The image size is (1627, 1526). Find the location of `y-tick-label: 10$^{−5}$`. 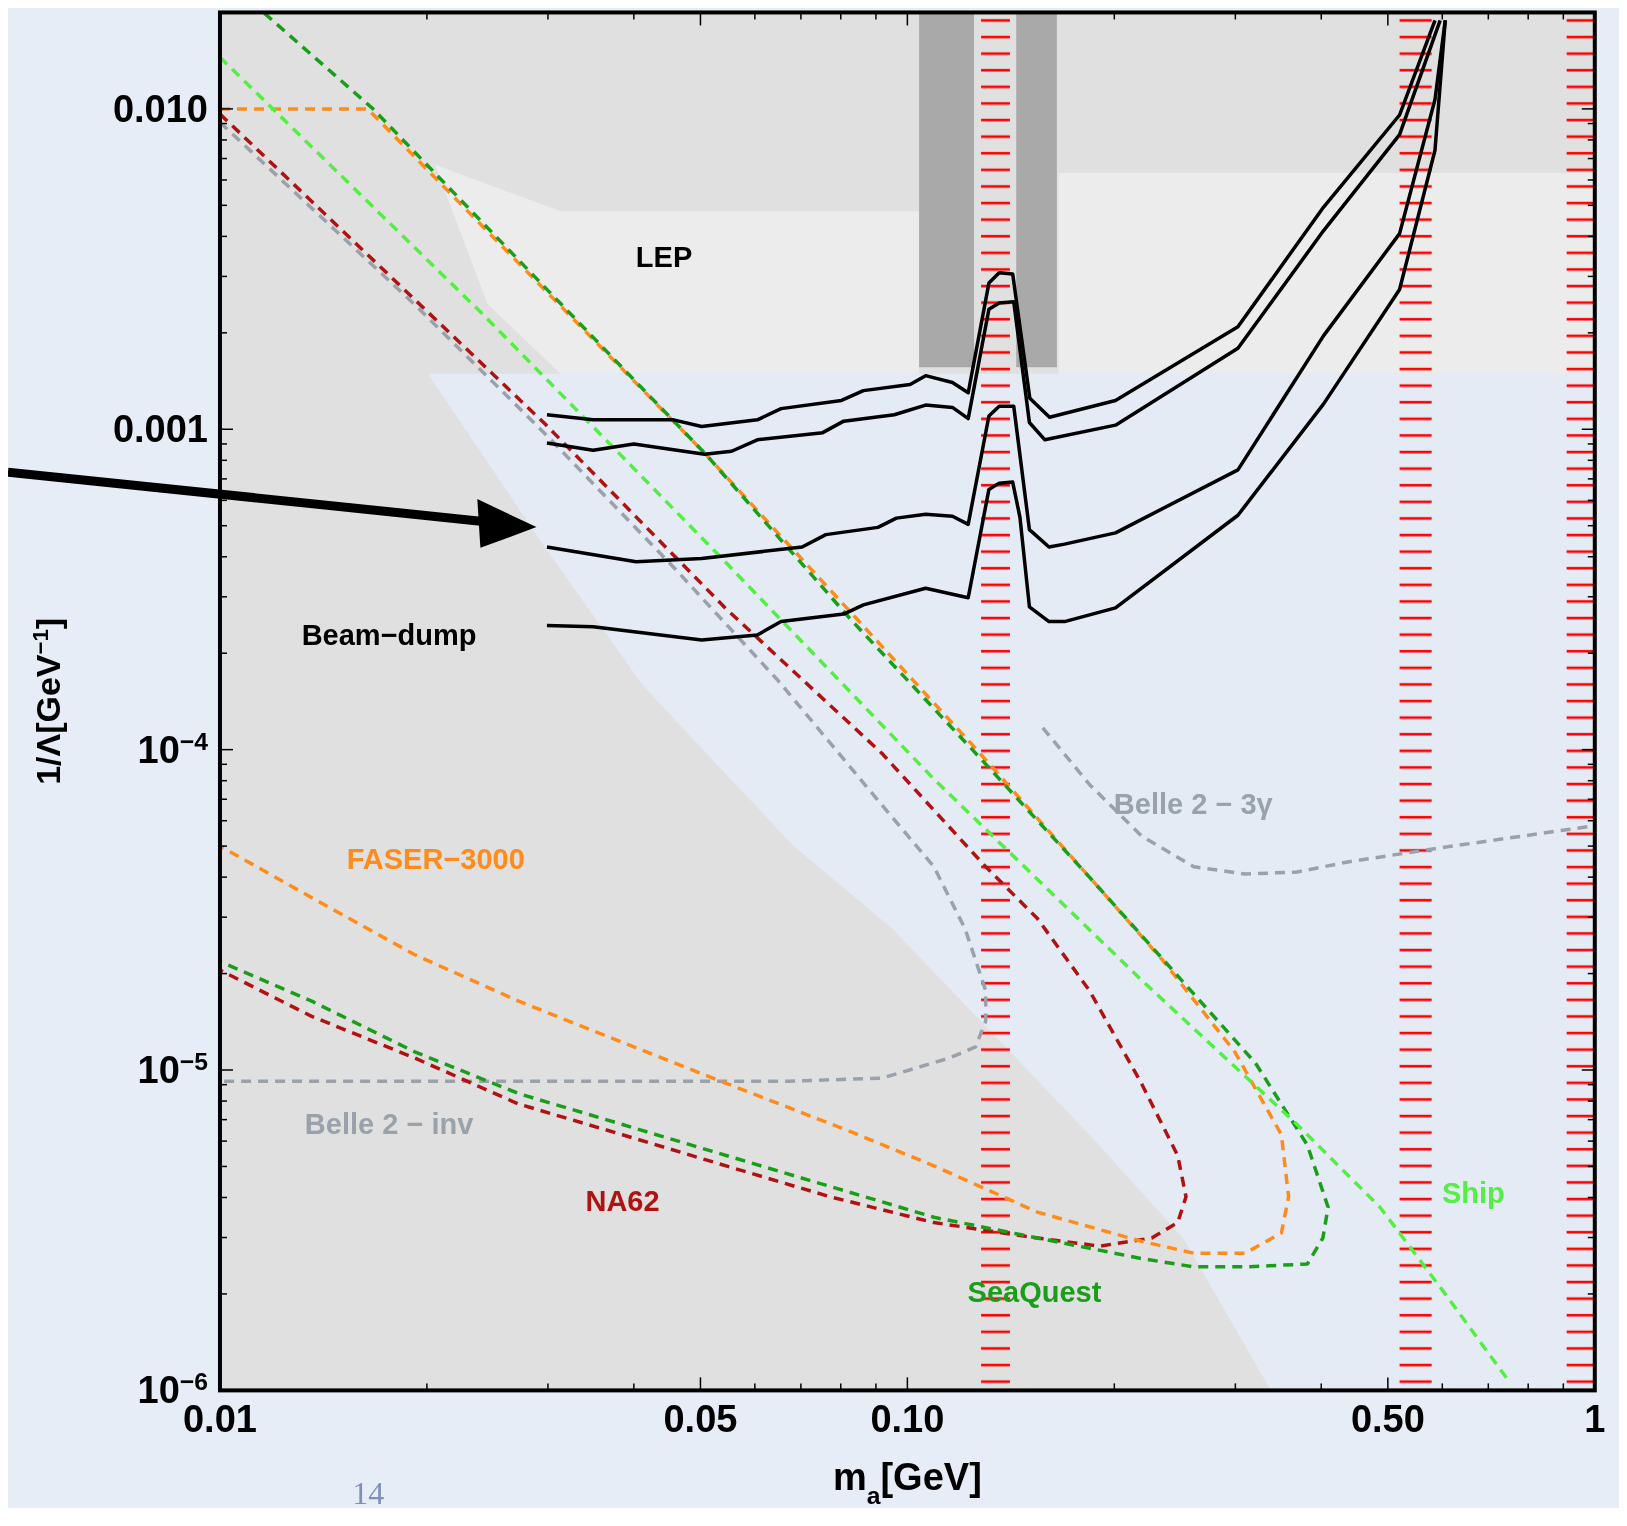

y-tick-label: 10$^{−5}$ is located at coordinates (173, 1069).